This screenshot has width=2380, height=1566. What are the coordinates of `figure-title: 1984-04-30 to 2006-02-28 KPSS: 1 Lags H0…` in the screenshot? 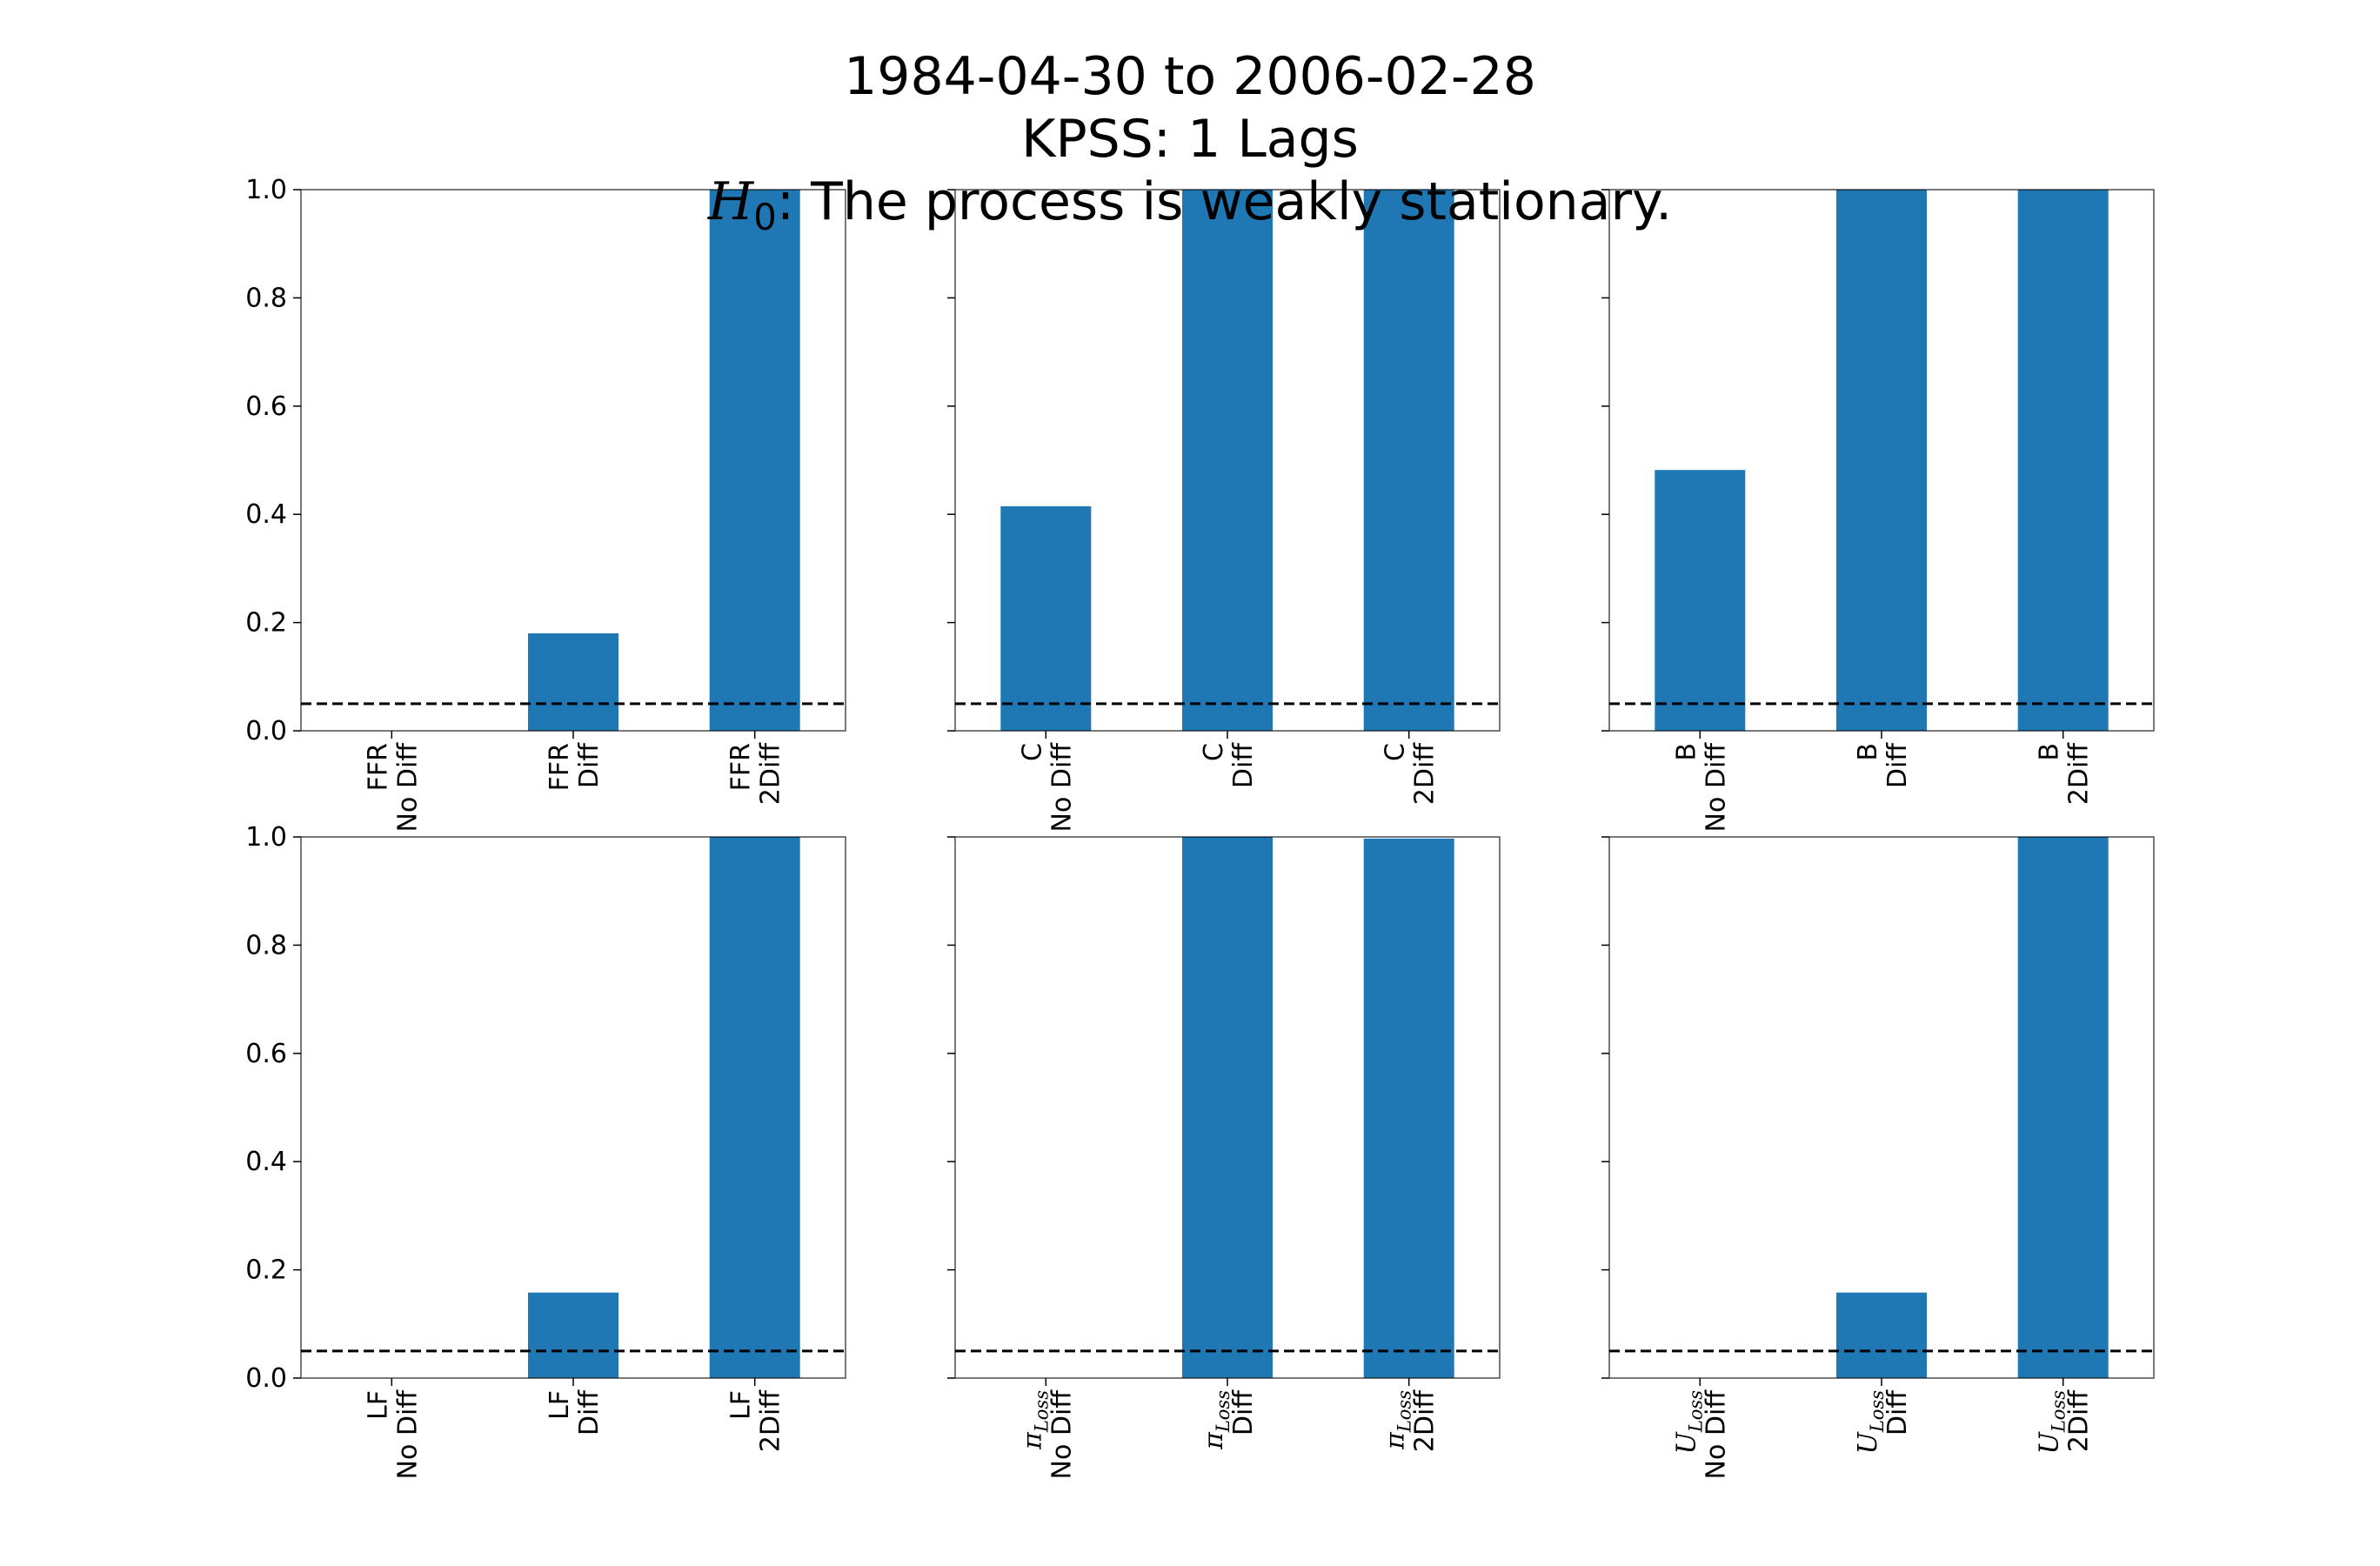 It's located at (1190, 147).